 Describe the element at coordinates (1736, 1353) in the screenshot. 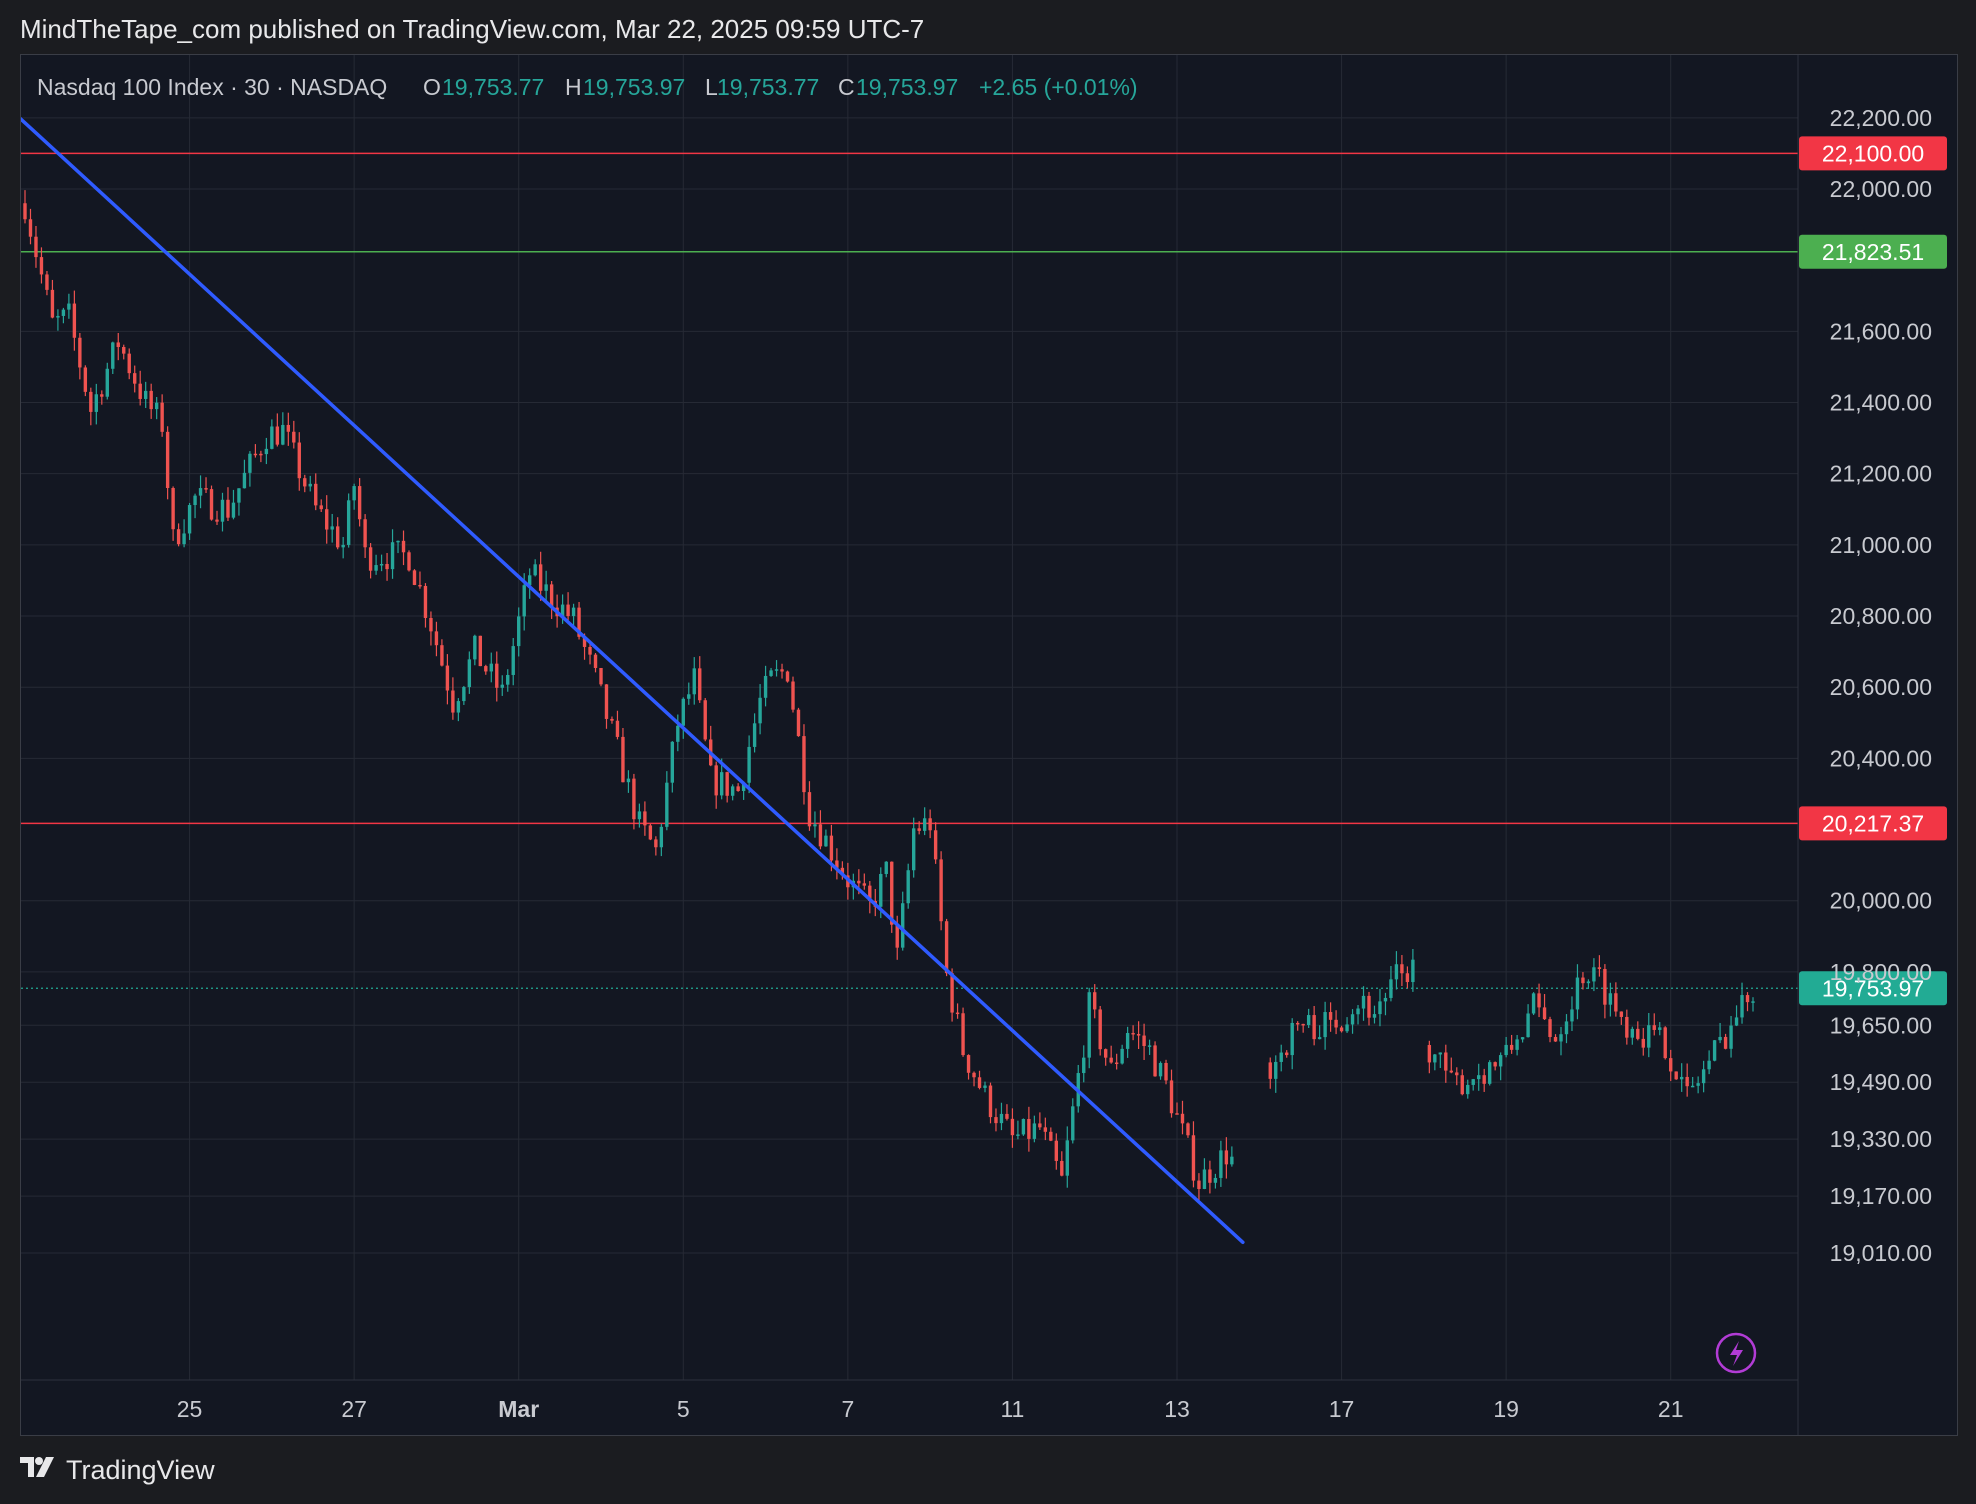

I see `lightning-icon` at that location.